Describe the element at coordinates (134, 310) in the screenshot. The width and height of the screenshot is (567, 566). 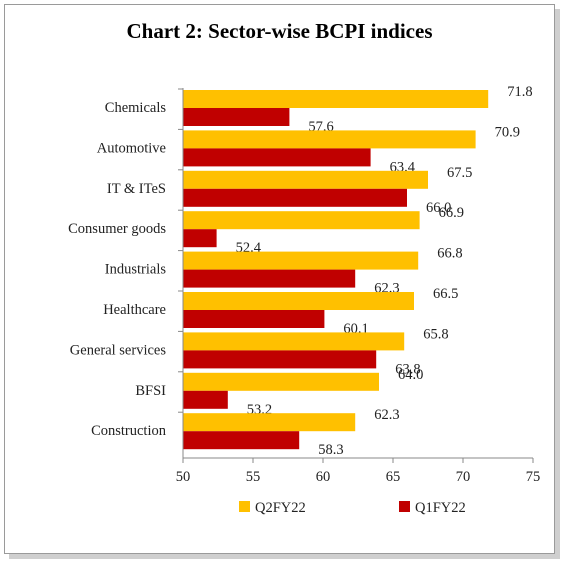
I see `category-label: Healthcare` at that location.